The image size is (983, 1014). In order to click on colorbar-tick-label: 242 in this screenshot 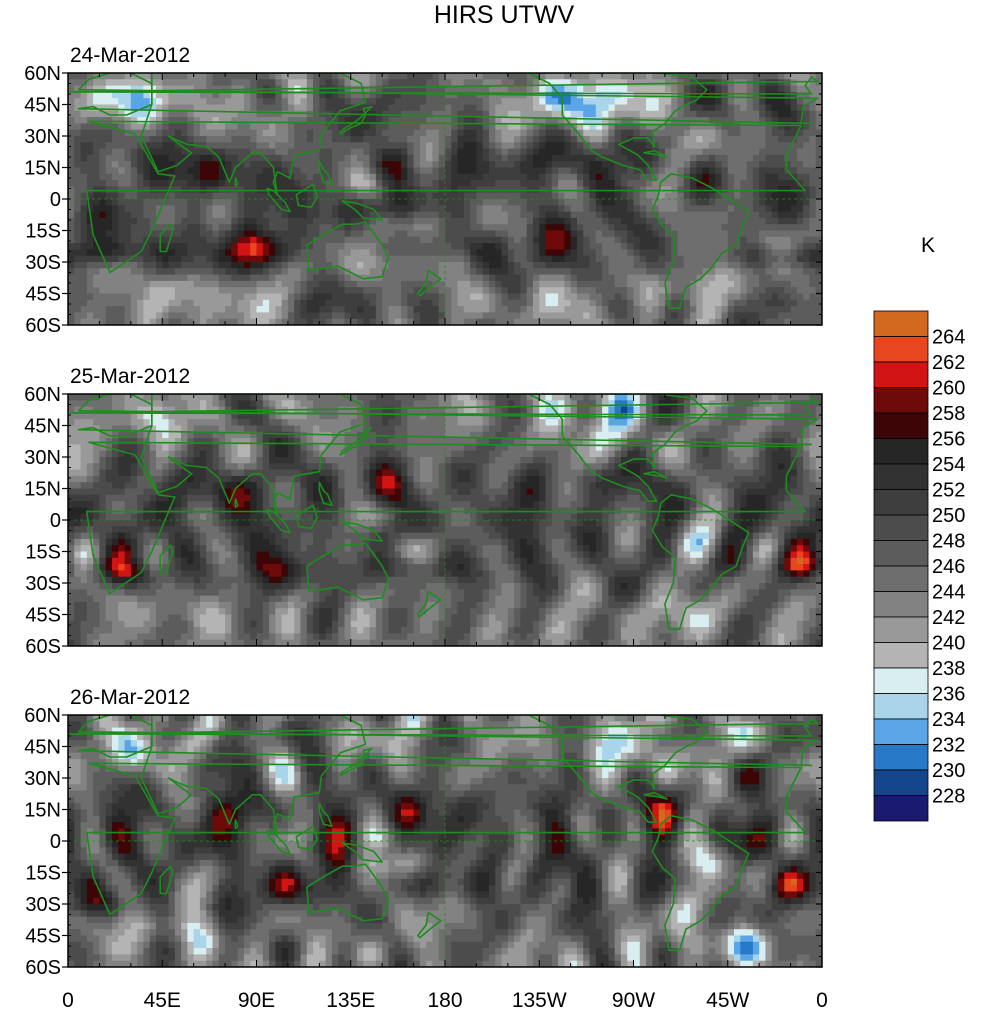, I will do `click(948, 618)`.